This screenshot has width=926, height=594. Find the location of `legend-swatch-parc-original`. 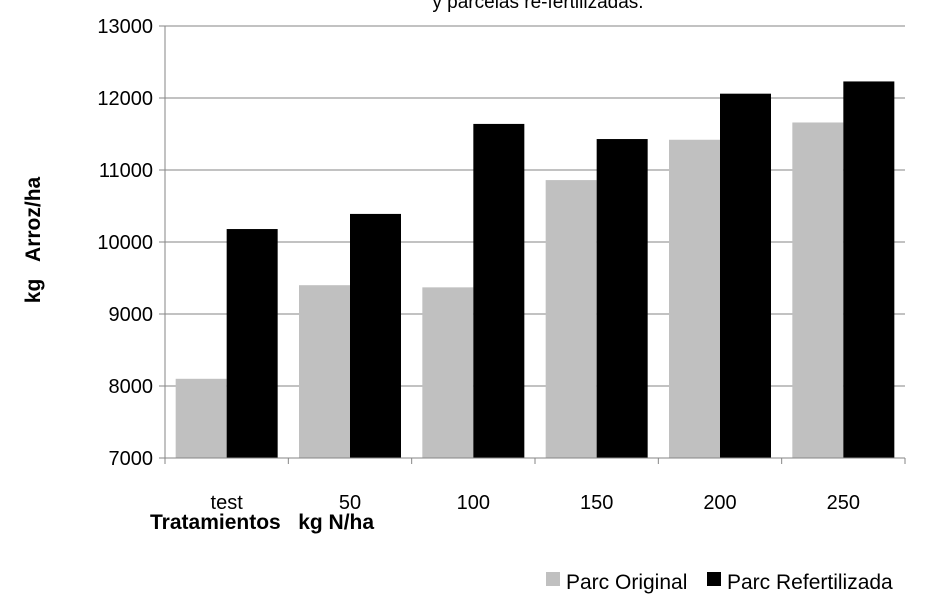

legend-swatch-parc-original is located at coordinates (553, 579).